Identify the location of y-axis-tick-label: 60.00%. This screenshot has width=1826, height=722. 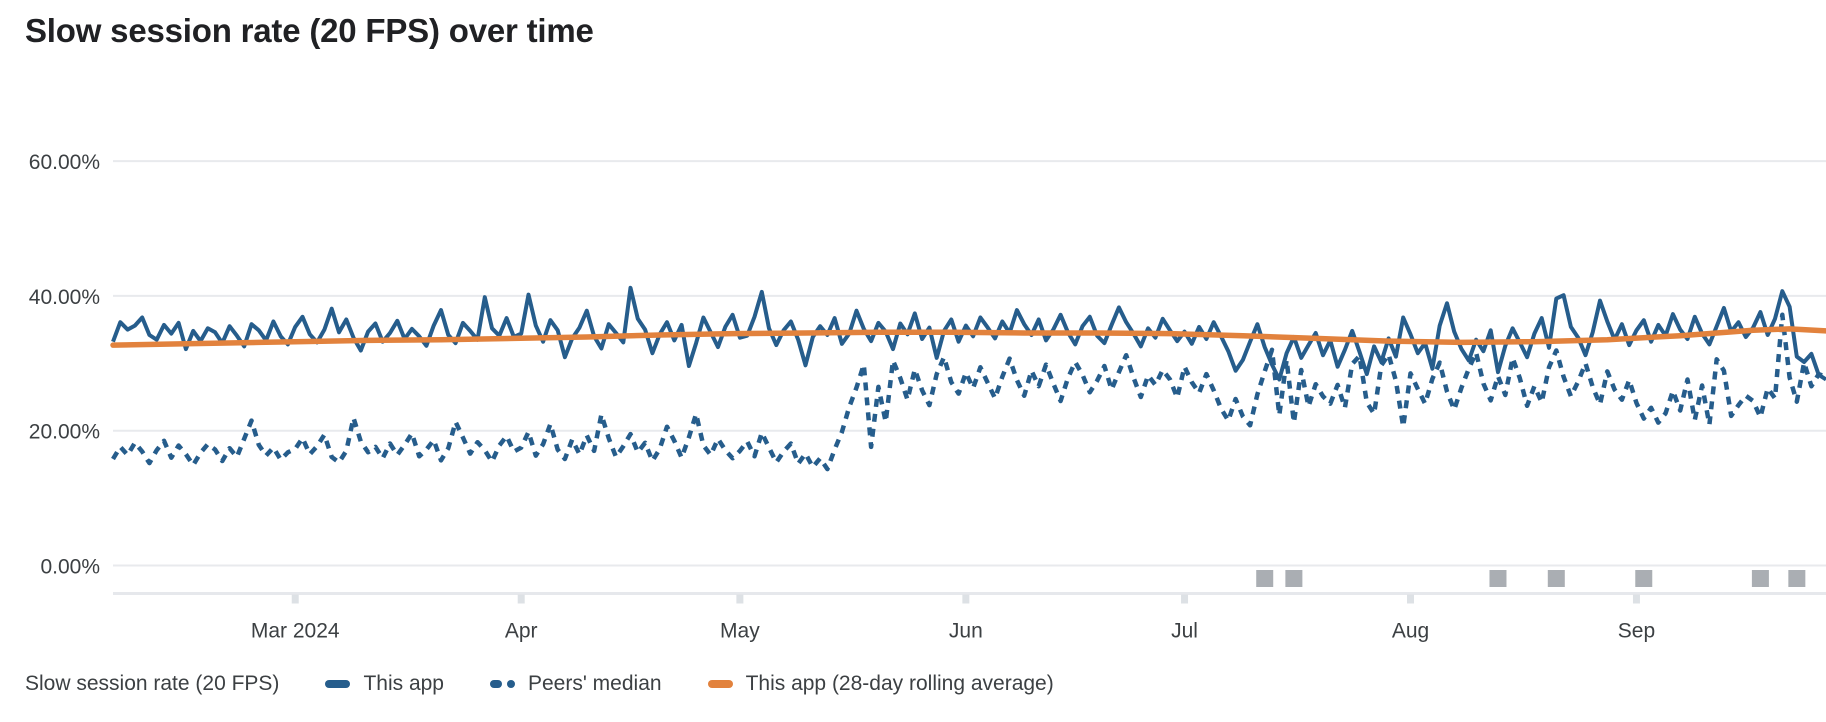
(64, 162).